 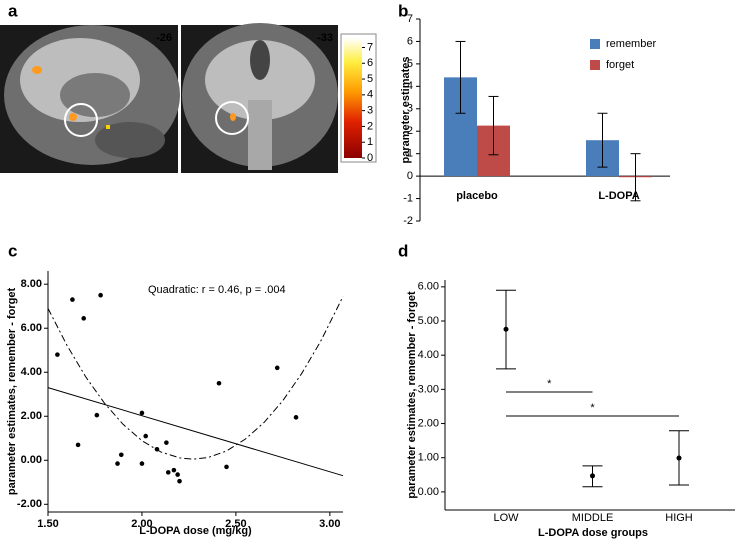 I want to click on y-tick-label: 3, so click(x=410, y=109).